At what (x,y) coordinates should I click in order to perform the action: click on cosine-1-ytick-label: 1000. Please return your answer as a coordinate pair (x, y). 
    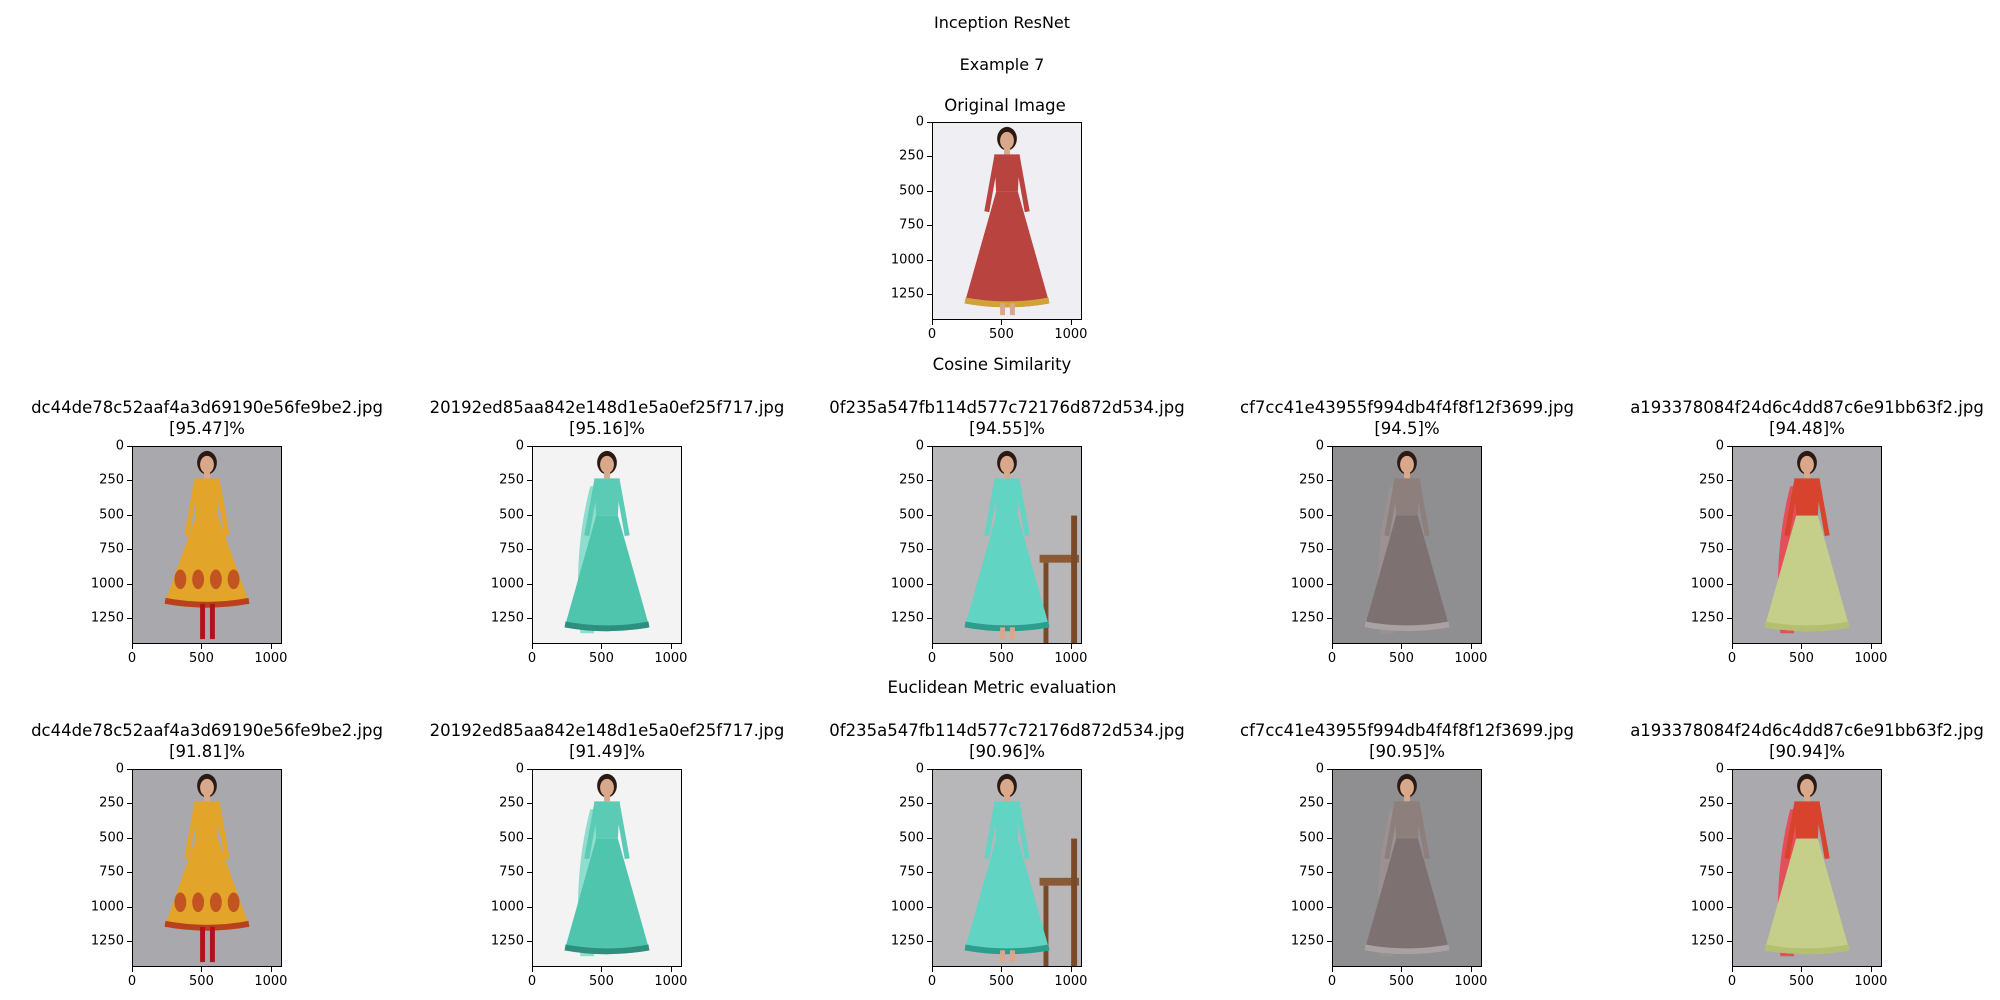
    Looking at the image, I should click on (107, 583).